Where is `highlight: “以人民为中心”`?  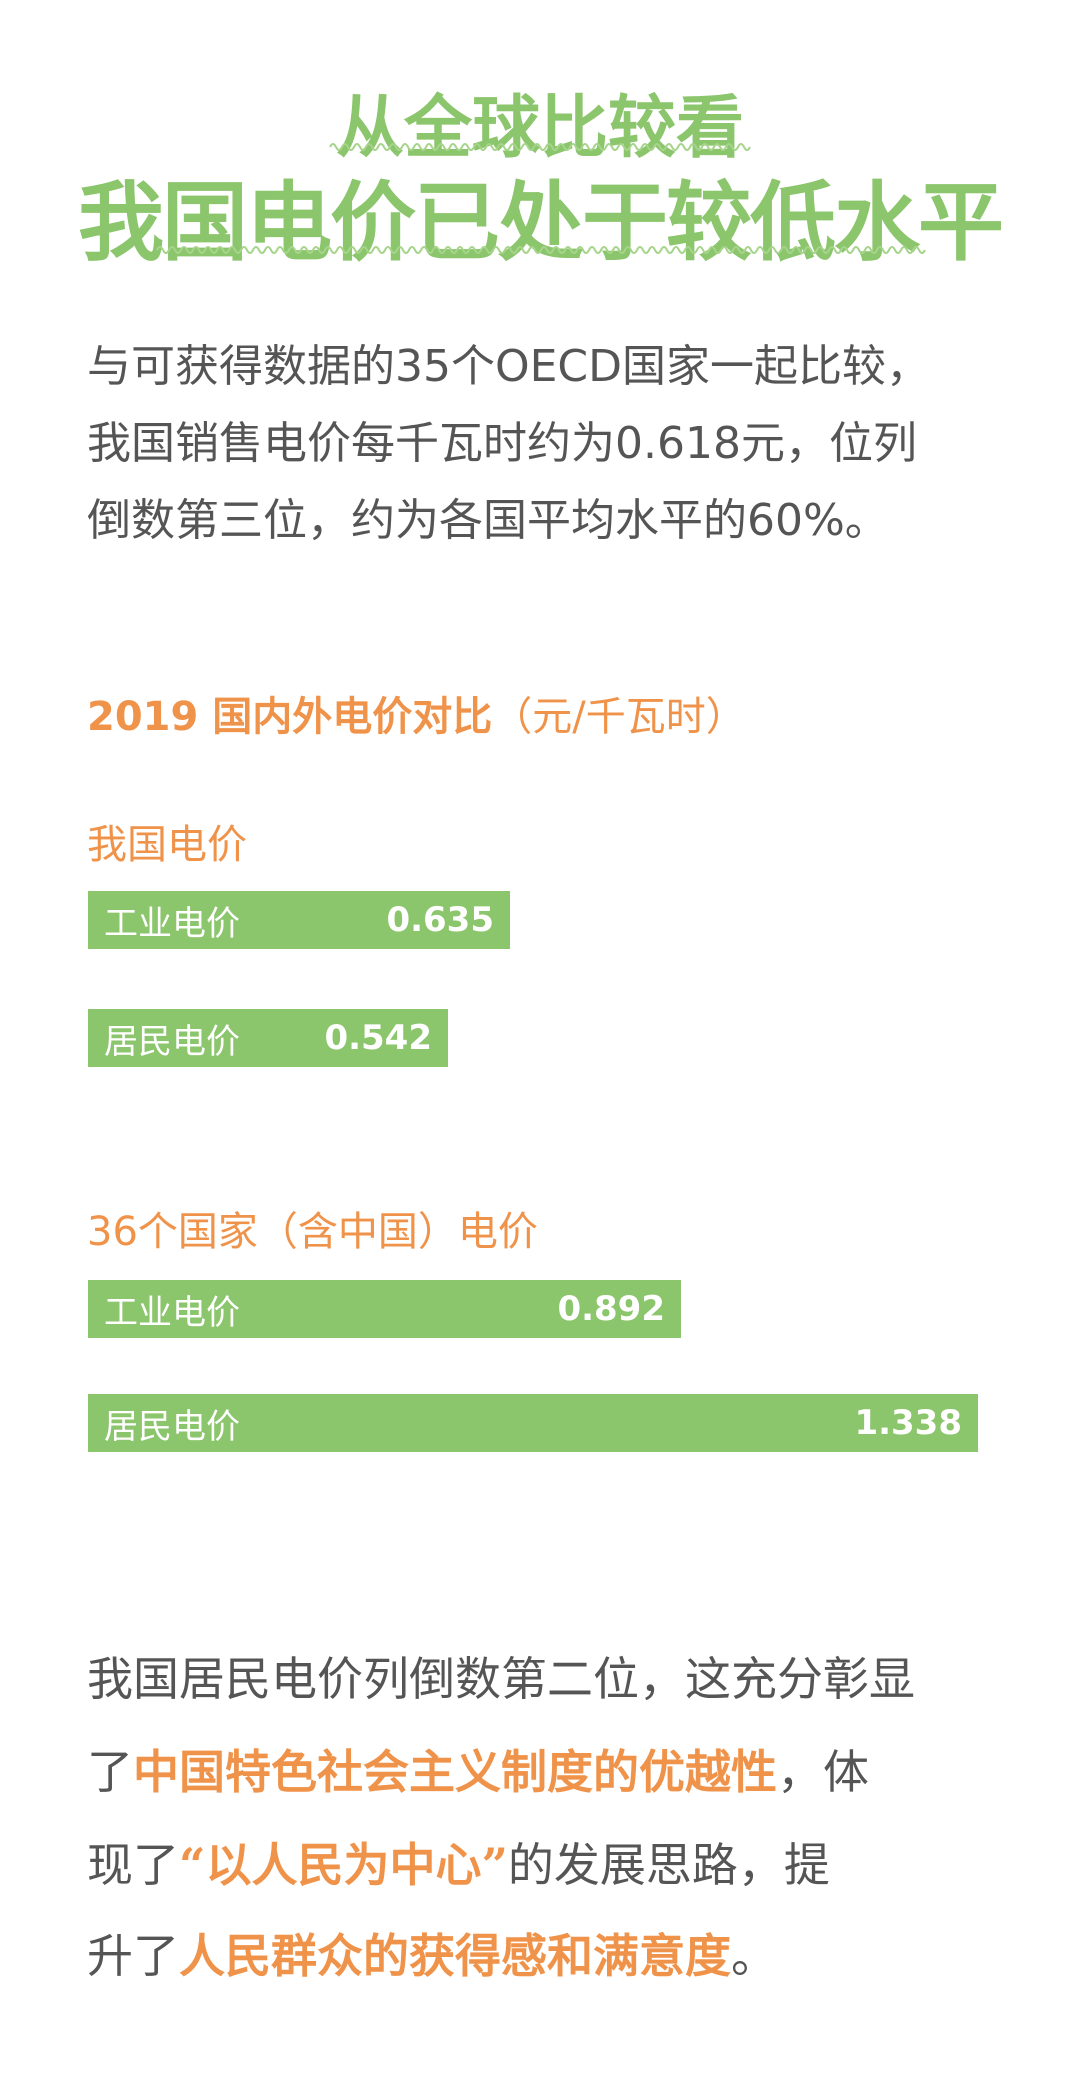
highlight: “以人民为中心” is located at coordinates (343, 1865).